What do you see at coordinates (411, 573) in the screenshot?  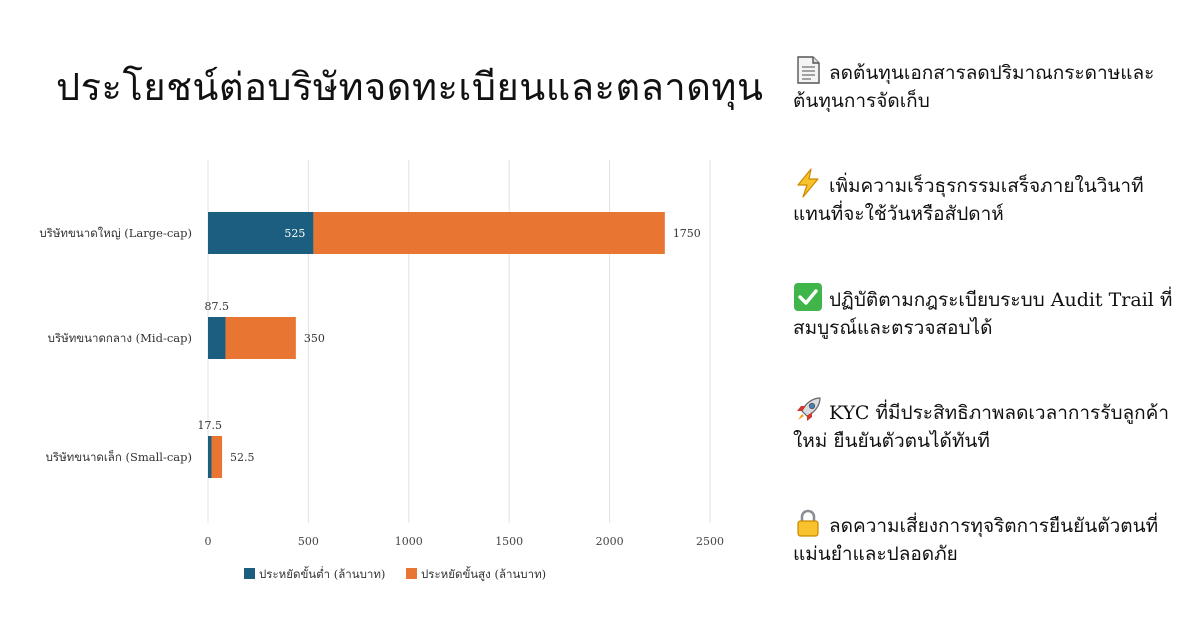 I see `legend-swatch-max` at bounding box center [411, 573].